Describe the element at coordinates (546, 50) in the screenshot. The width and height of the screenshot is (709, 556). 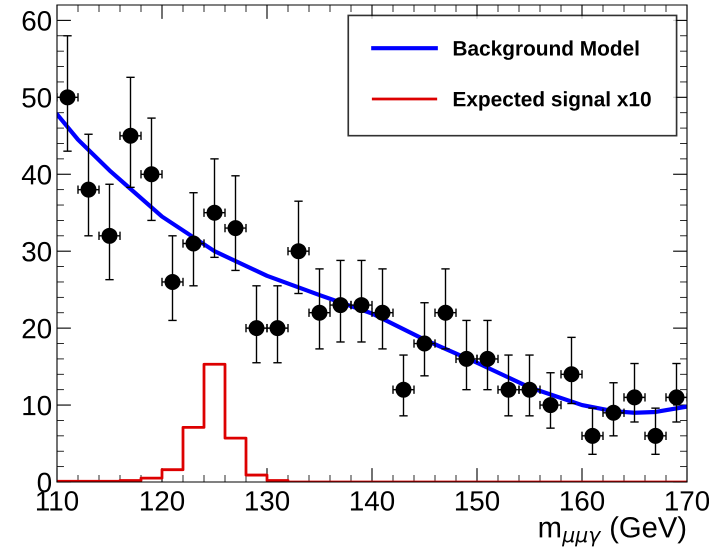
I see `legend-label: Background Model` at that location.